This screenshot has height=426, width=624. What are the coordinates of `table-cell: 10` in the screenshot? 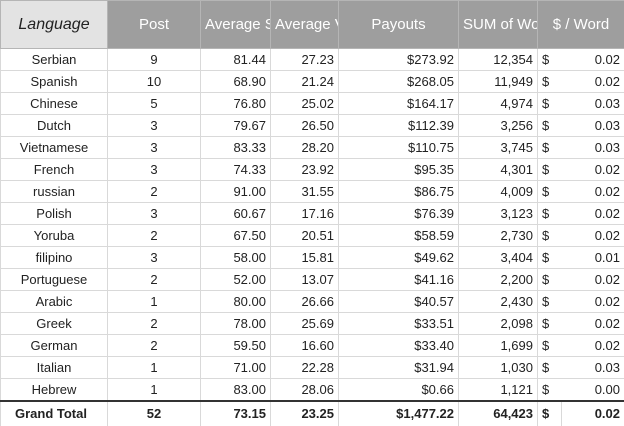 It's located at (154, 82).